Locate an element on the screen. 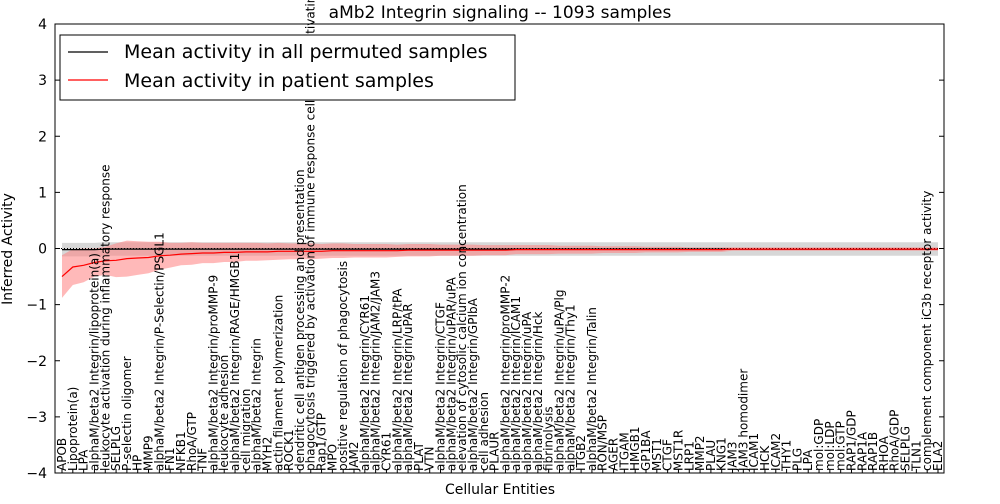  x-tick-label-81: ELA2 is located at coordinates (938, 456).